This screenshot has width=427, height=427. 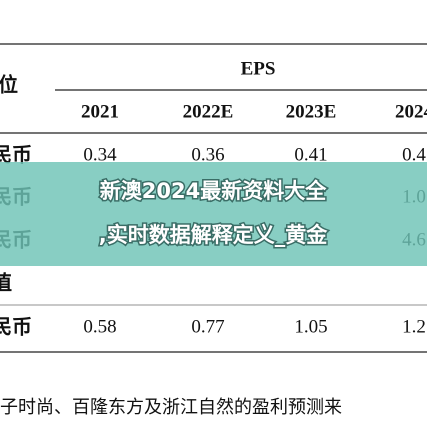 I want to click on column-header: 2021, so click(x=100, y=111).